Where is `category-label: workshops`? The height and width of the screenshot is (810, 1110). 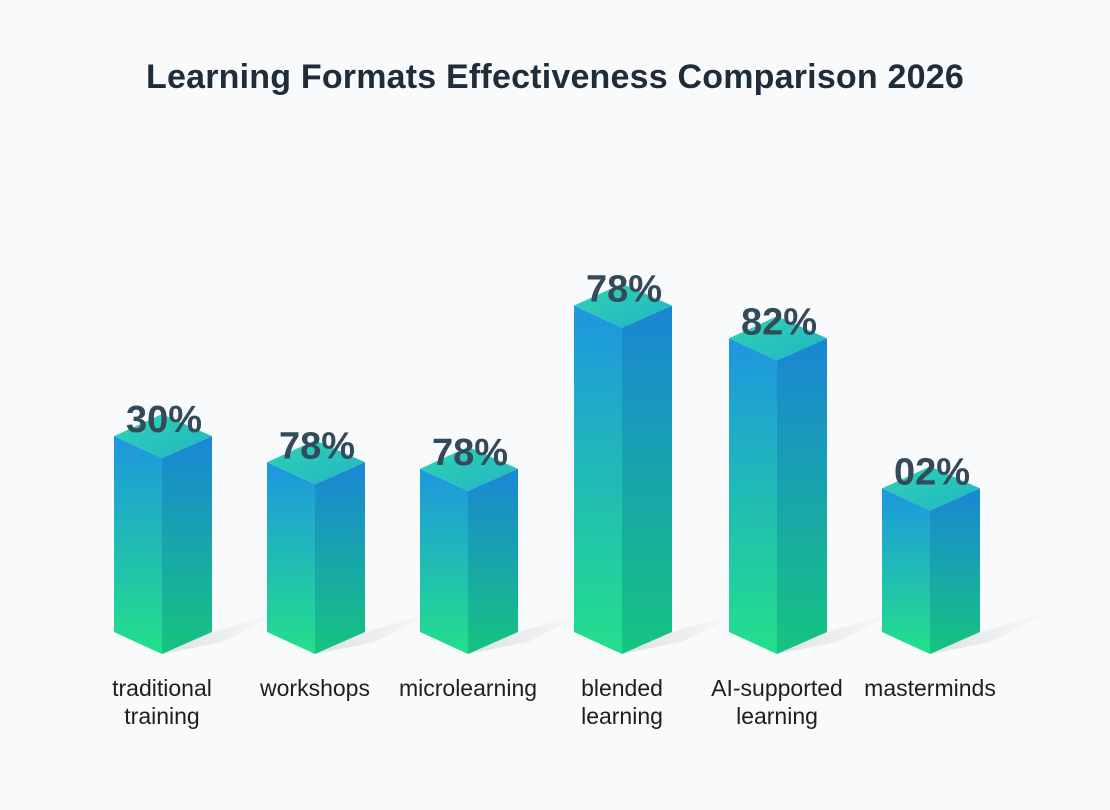
category-label: workshops is located at coordinates (314, 688).